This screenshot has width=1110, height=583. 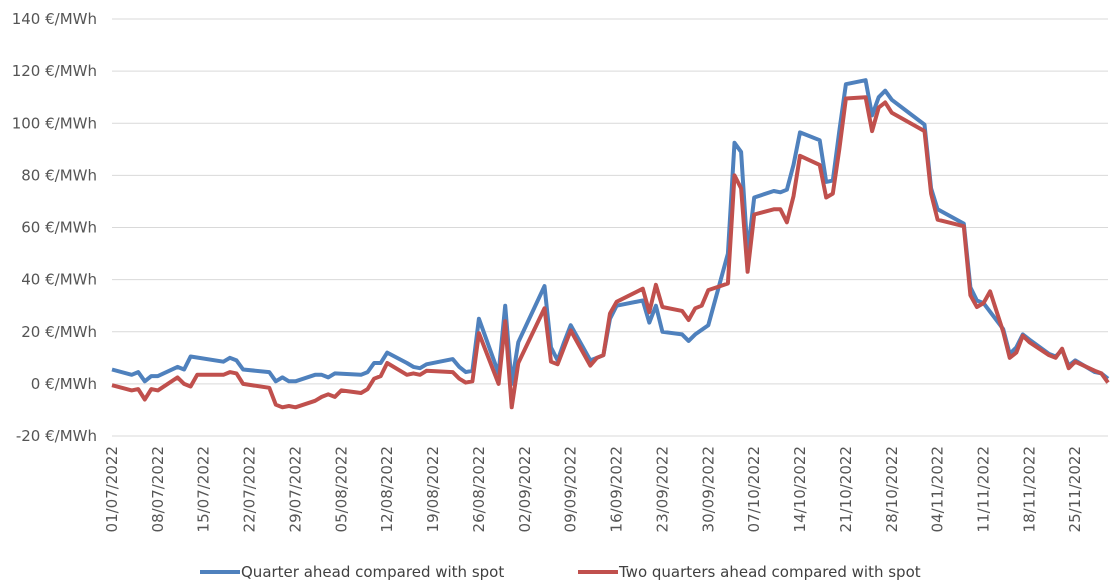 I want to click on x-tick-label: 18/11/2022, so click(x=1029, y=489).